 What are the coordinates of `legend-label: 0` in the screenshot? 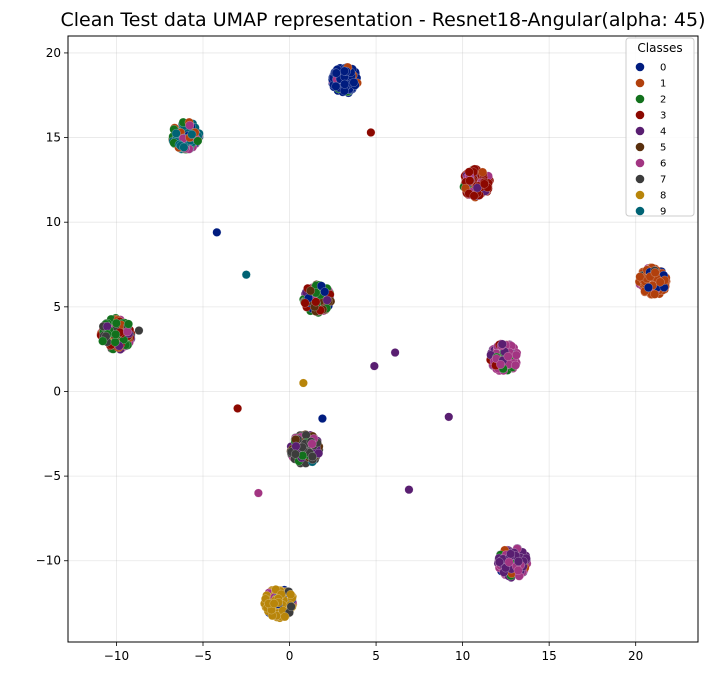 It's located at (663, 68).